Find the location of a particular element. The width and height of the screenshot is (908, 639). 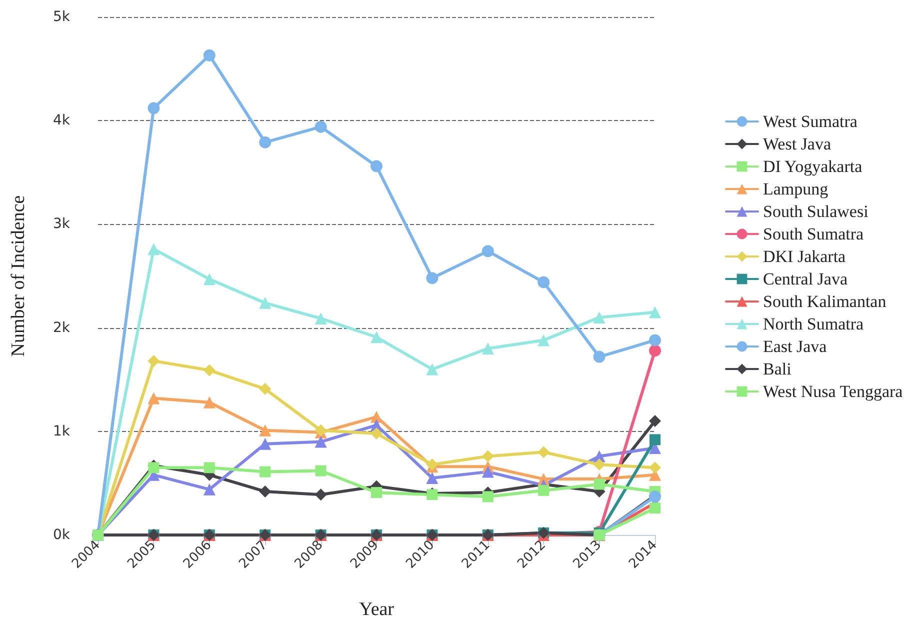

y-tick-label: 1k is located at coordinates (61, 431).